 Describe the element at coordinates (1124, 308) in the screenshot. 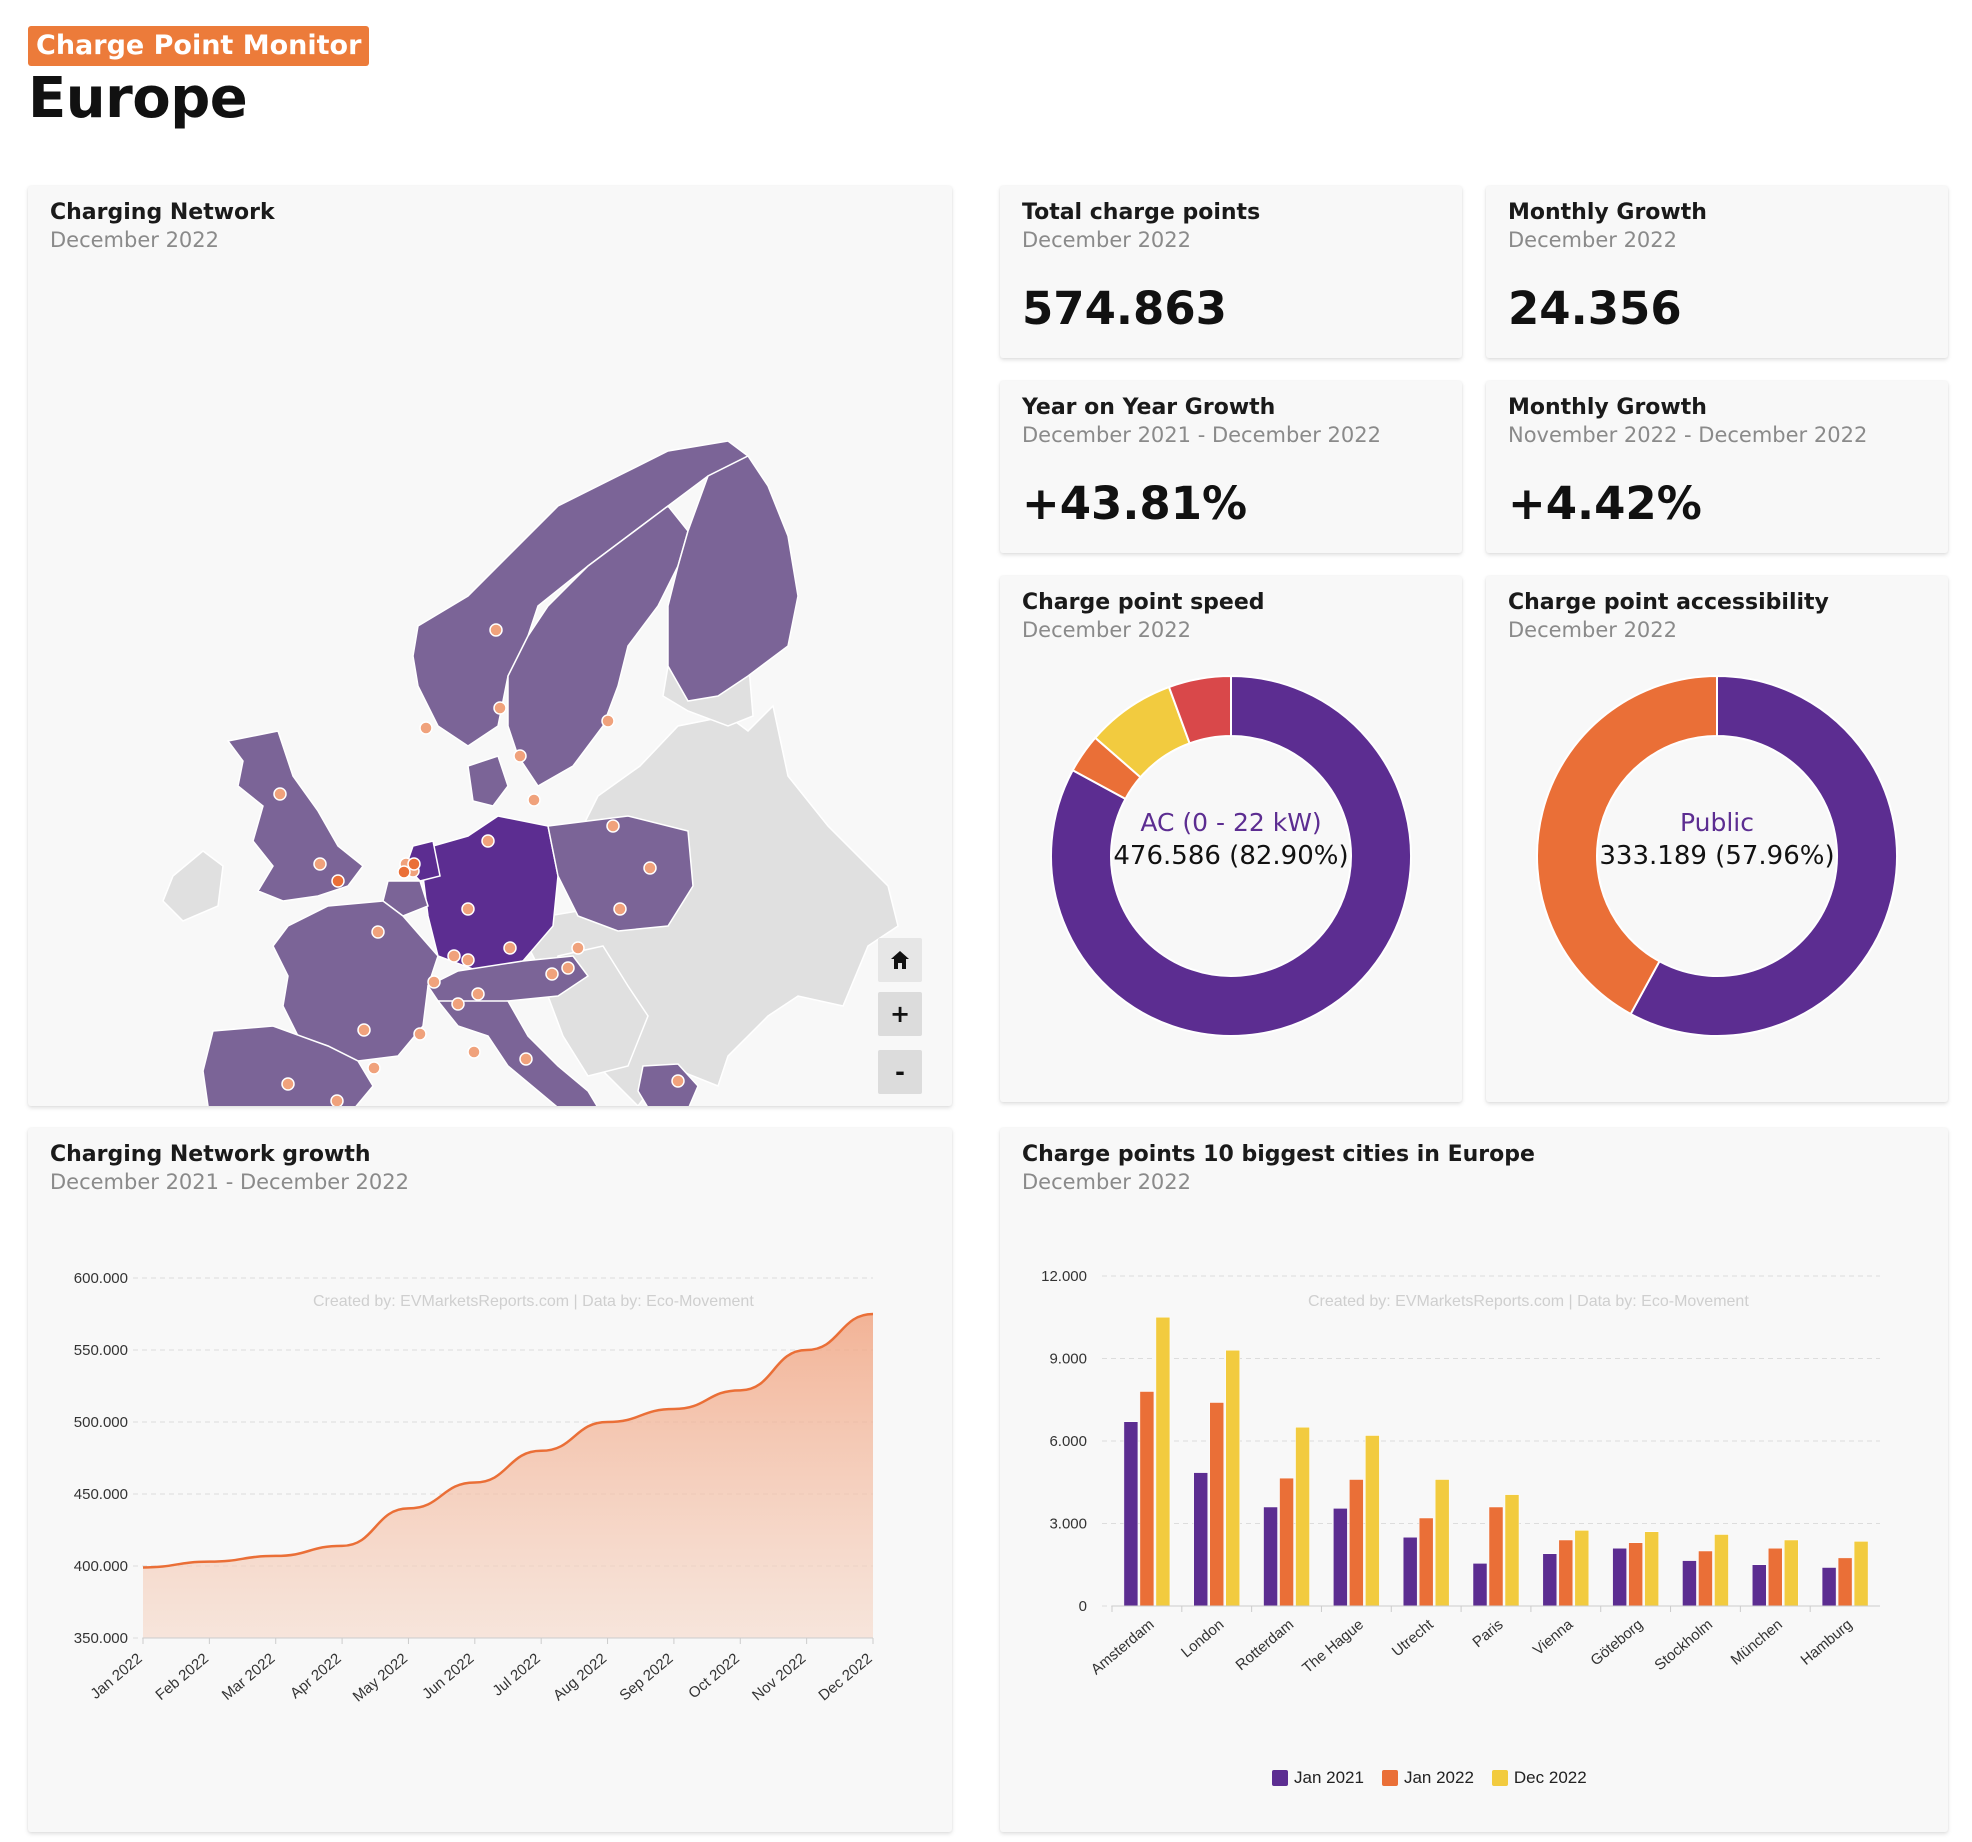

I see `kpi-value: 574.863` at that location.